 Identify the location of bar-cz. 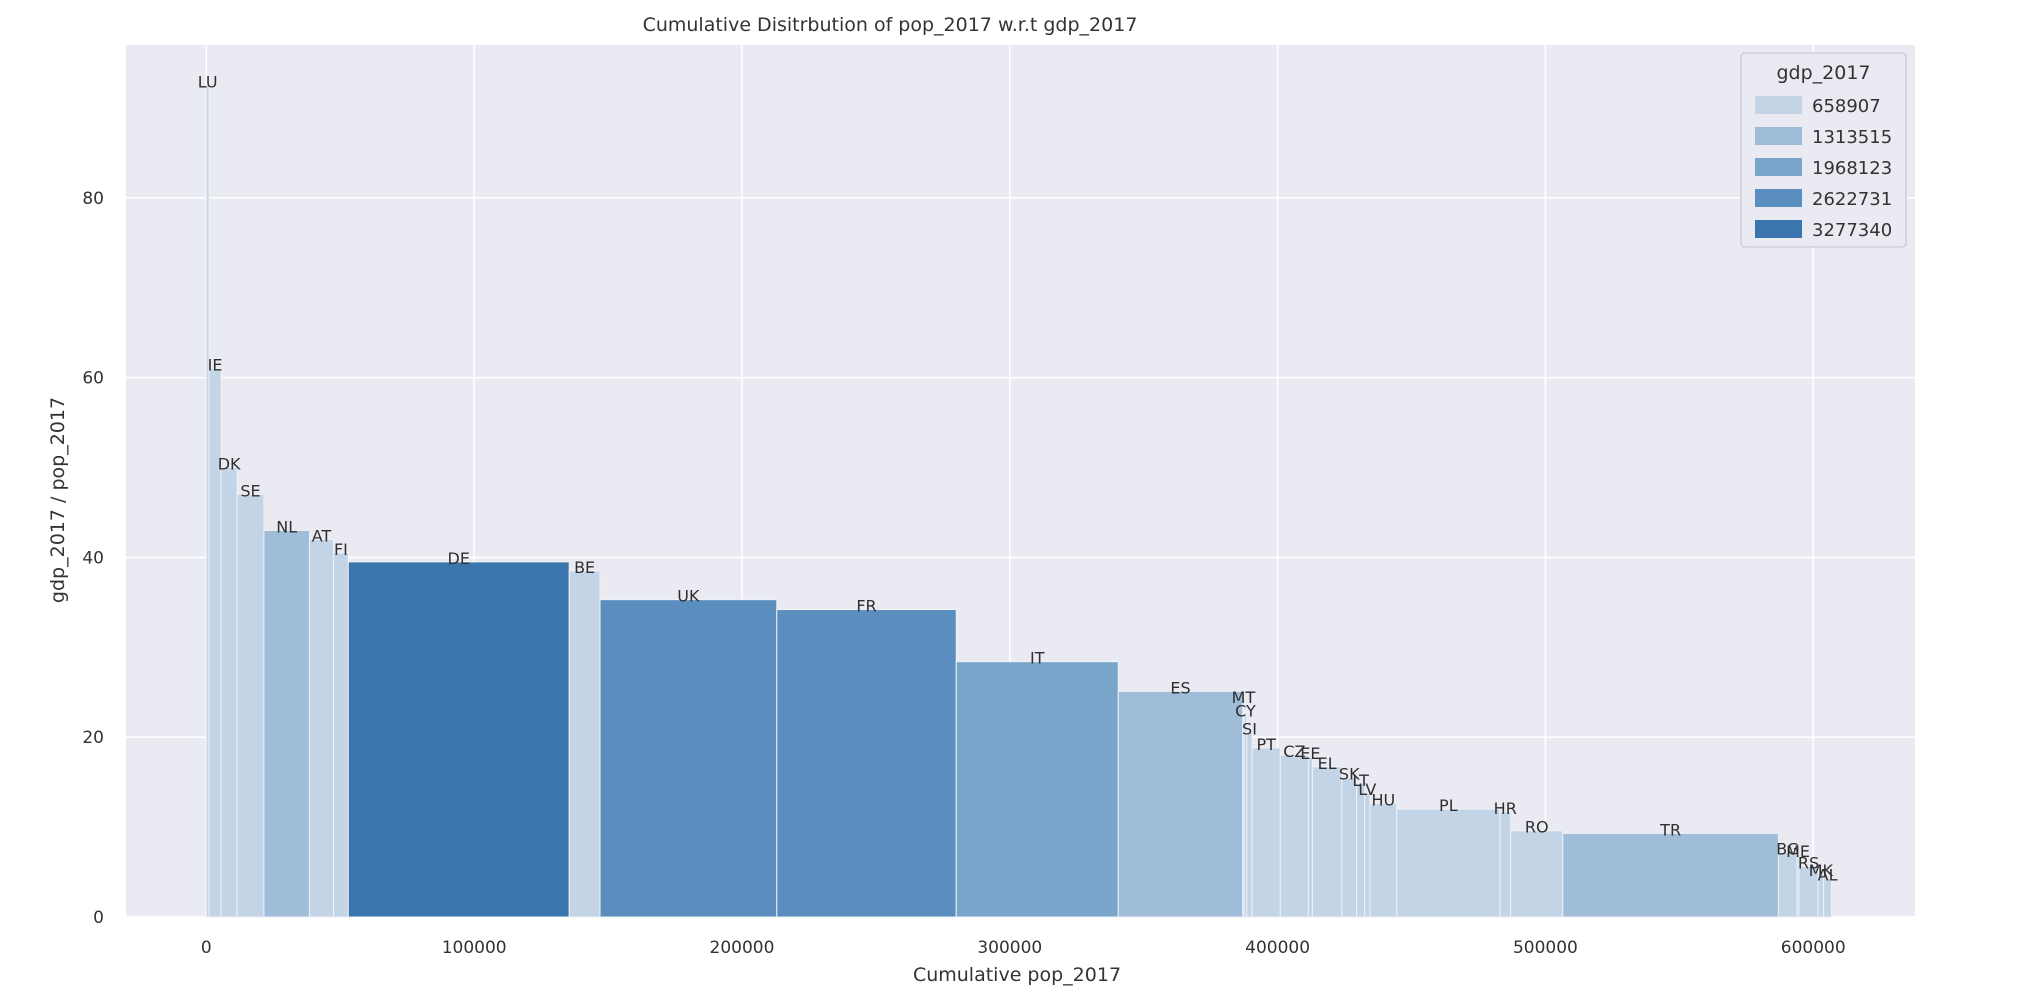
(1294, 836).